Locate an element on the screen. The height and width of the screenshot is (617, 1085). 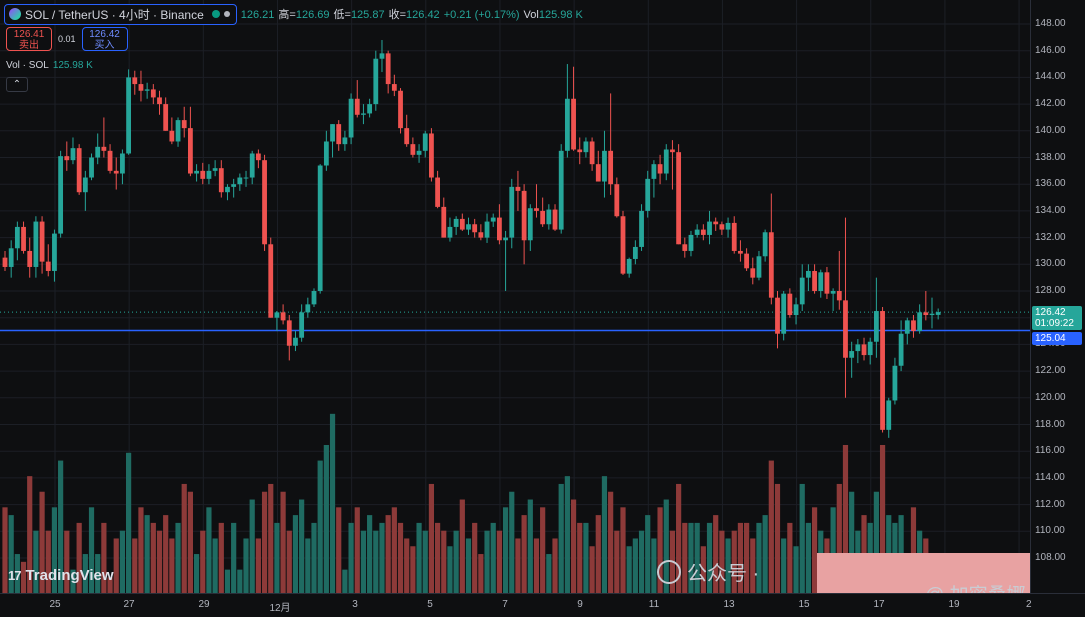
price-tick-label: 110.00 is located at coordinates (1050, 531).